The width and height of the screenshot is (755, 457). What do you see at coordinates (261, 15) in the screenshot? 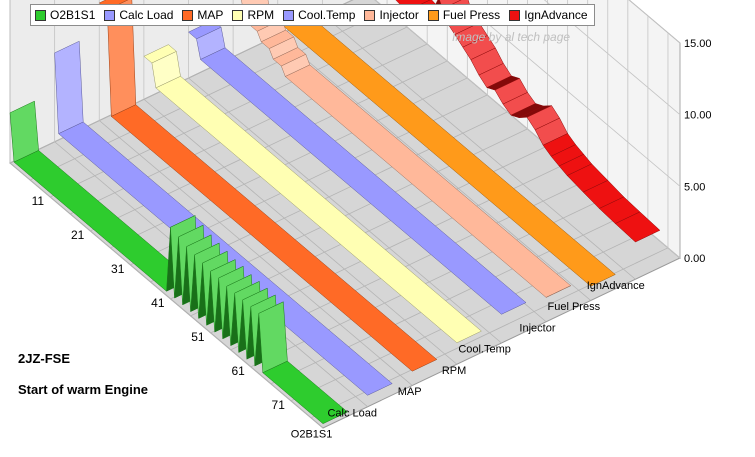
I see `legend-label: RPM` at bounding box center [261, 15].